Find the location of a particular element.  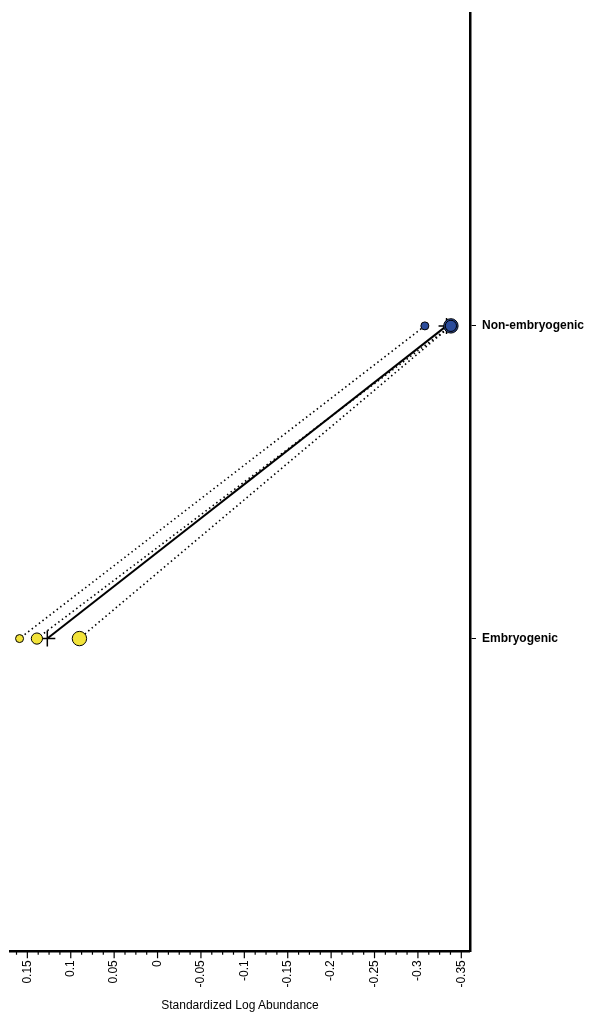

x-tick-label: -0.15 is located at coordinates (287, 973).